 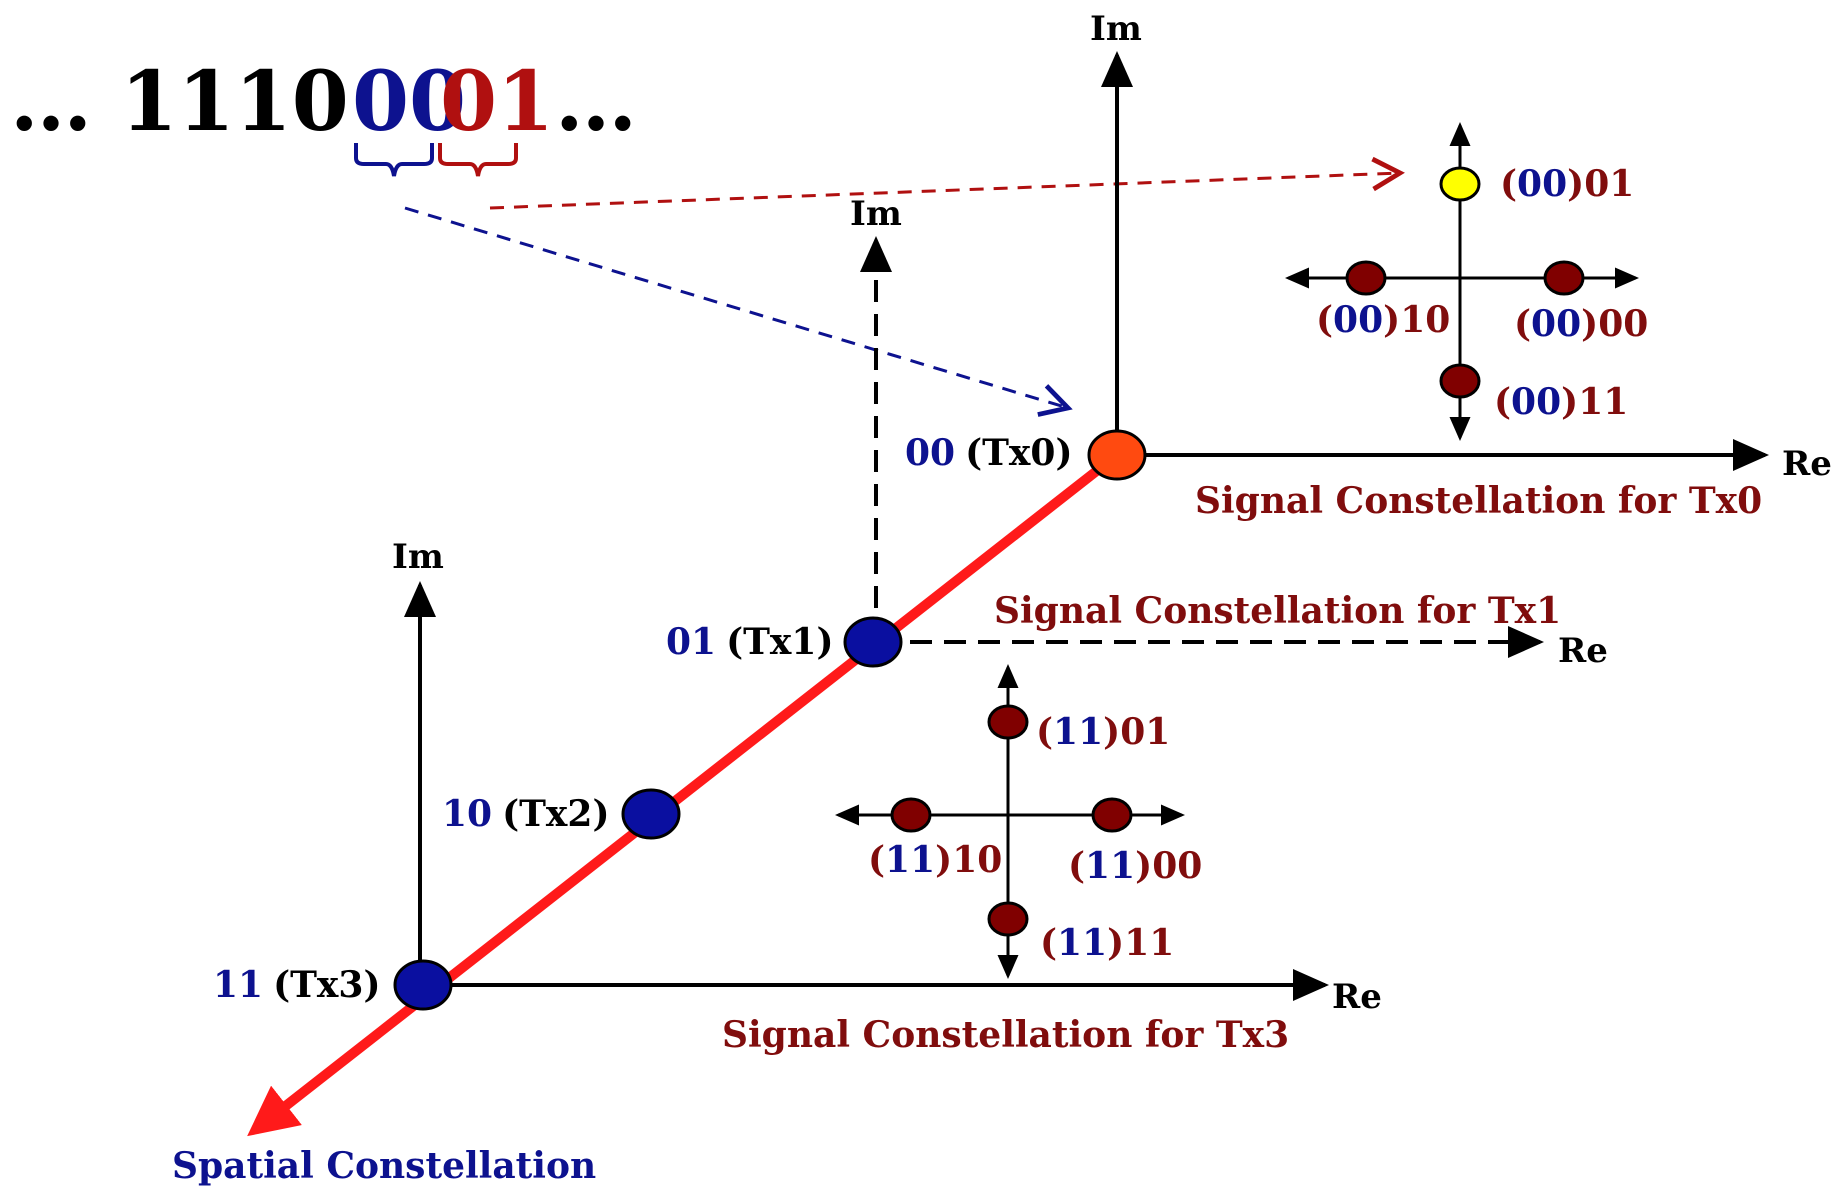 I want to click on signal-bits-mapping-arrow, so click(x=947, y=183).